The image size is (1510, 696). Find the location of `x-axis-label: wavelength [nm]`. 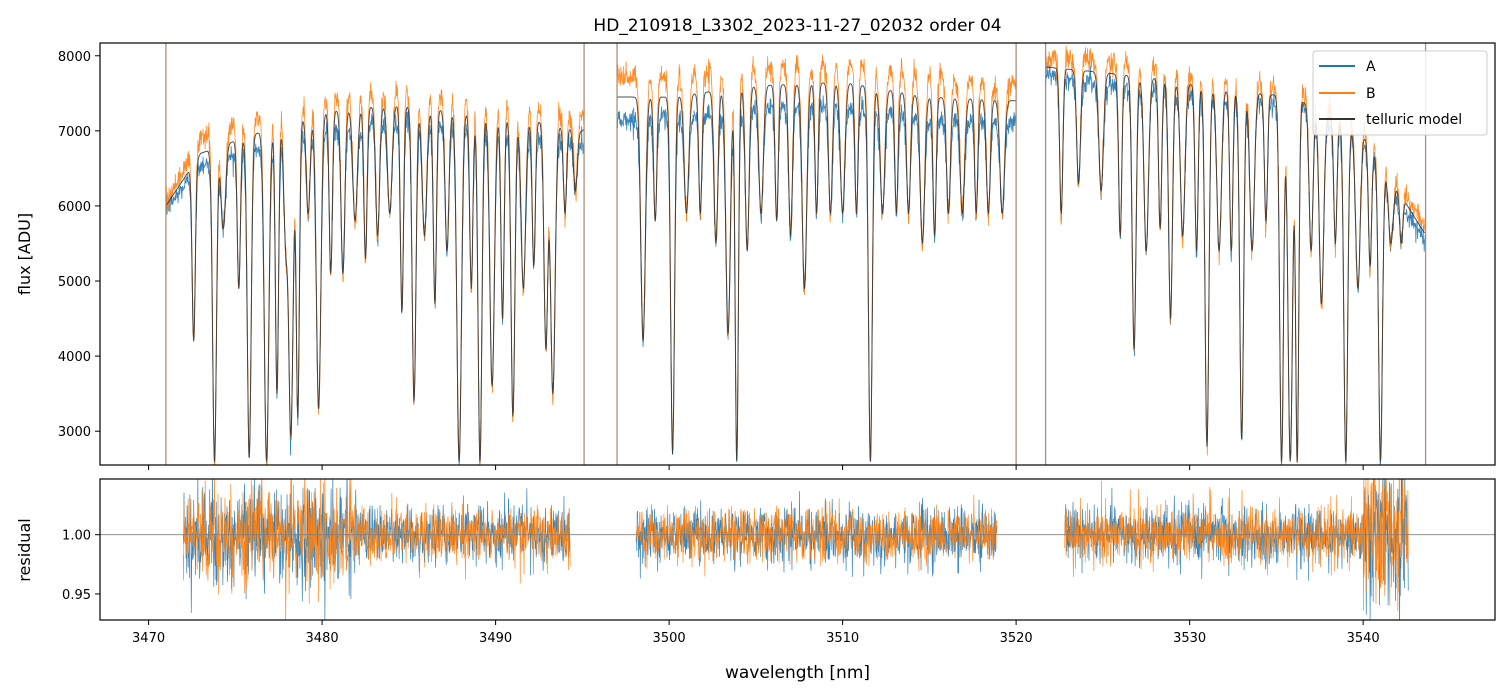

x-axis-label: wavelength [nm] is located at coordinates (797, 673).